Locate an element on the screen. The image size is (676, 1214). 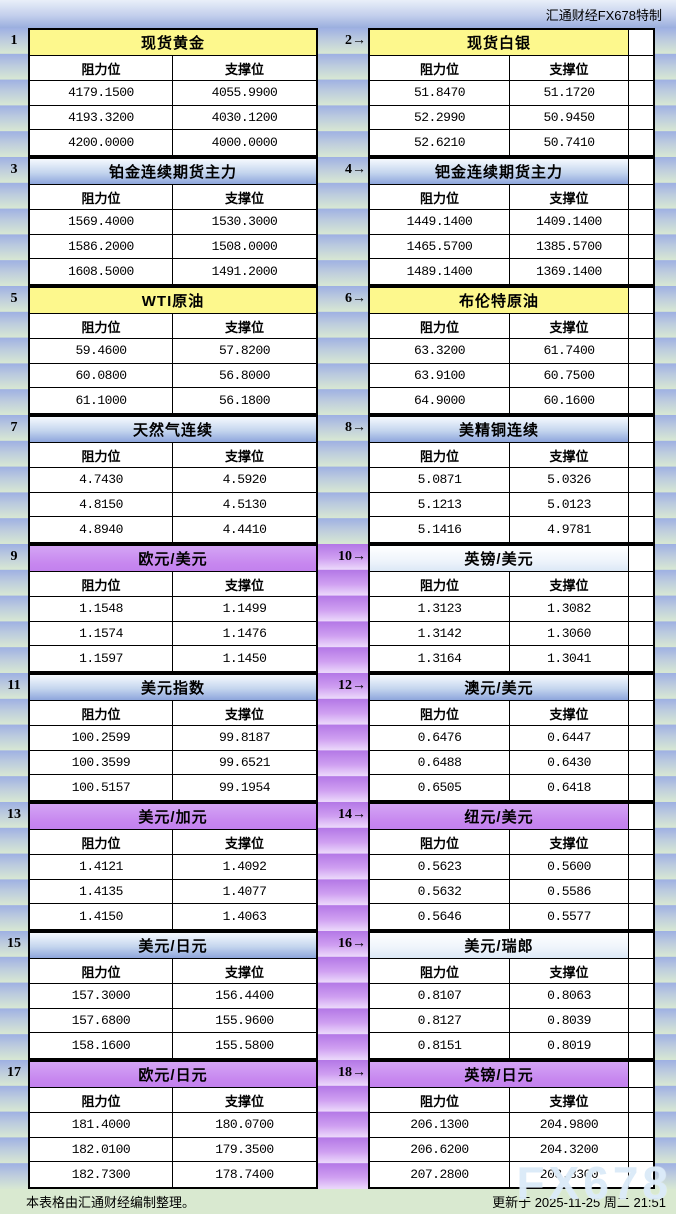
support-value: 0.8039 is located at coordinates (569, 1021).